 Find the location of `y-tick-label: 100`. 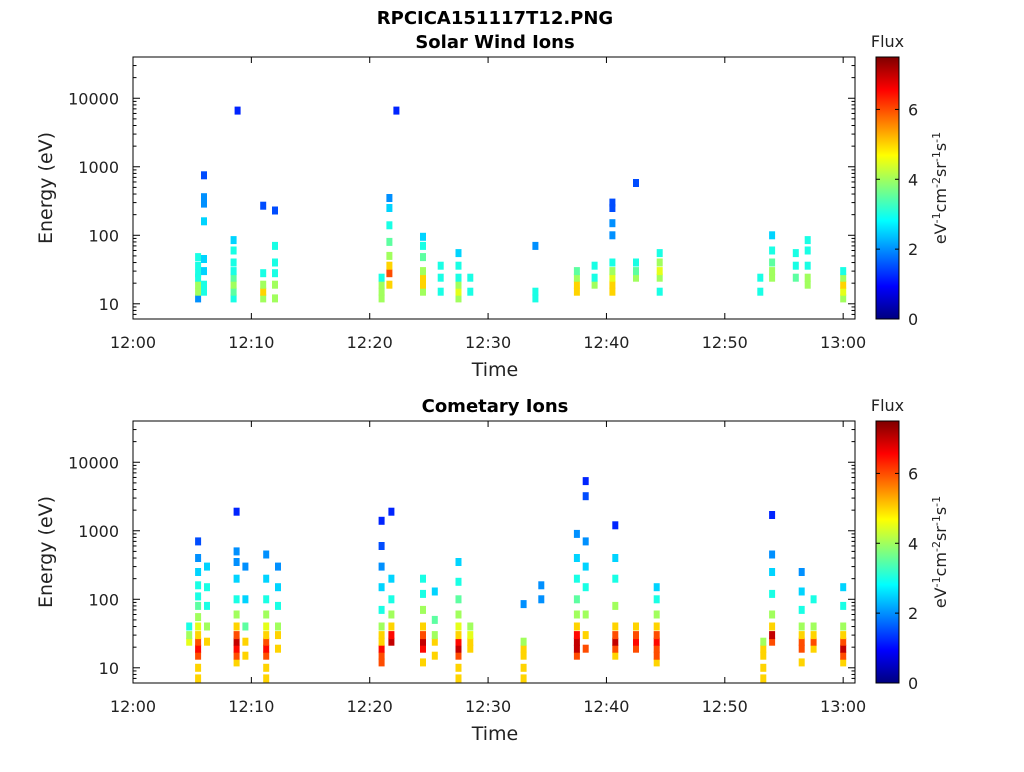

y-tick-label: 100 is located at coordinates (103, 599).